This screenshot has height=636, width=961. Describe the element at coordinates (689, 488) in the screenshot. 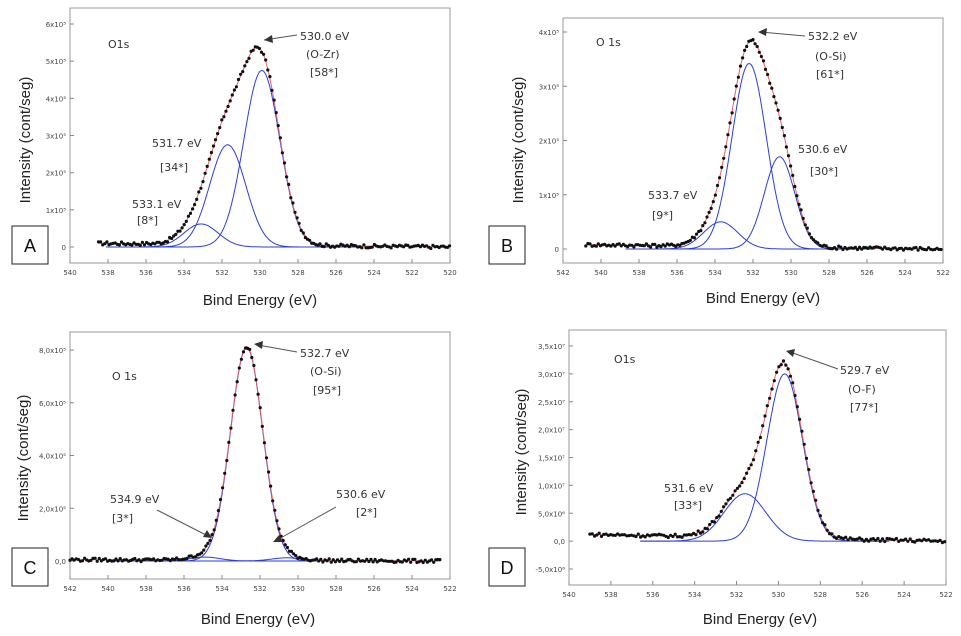

I see `panel-d-peak2-energy: 531.6 eV` at that location.